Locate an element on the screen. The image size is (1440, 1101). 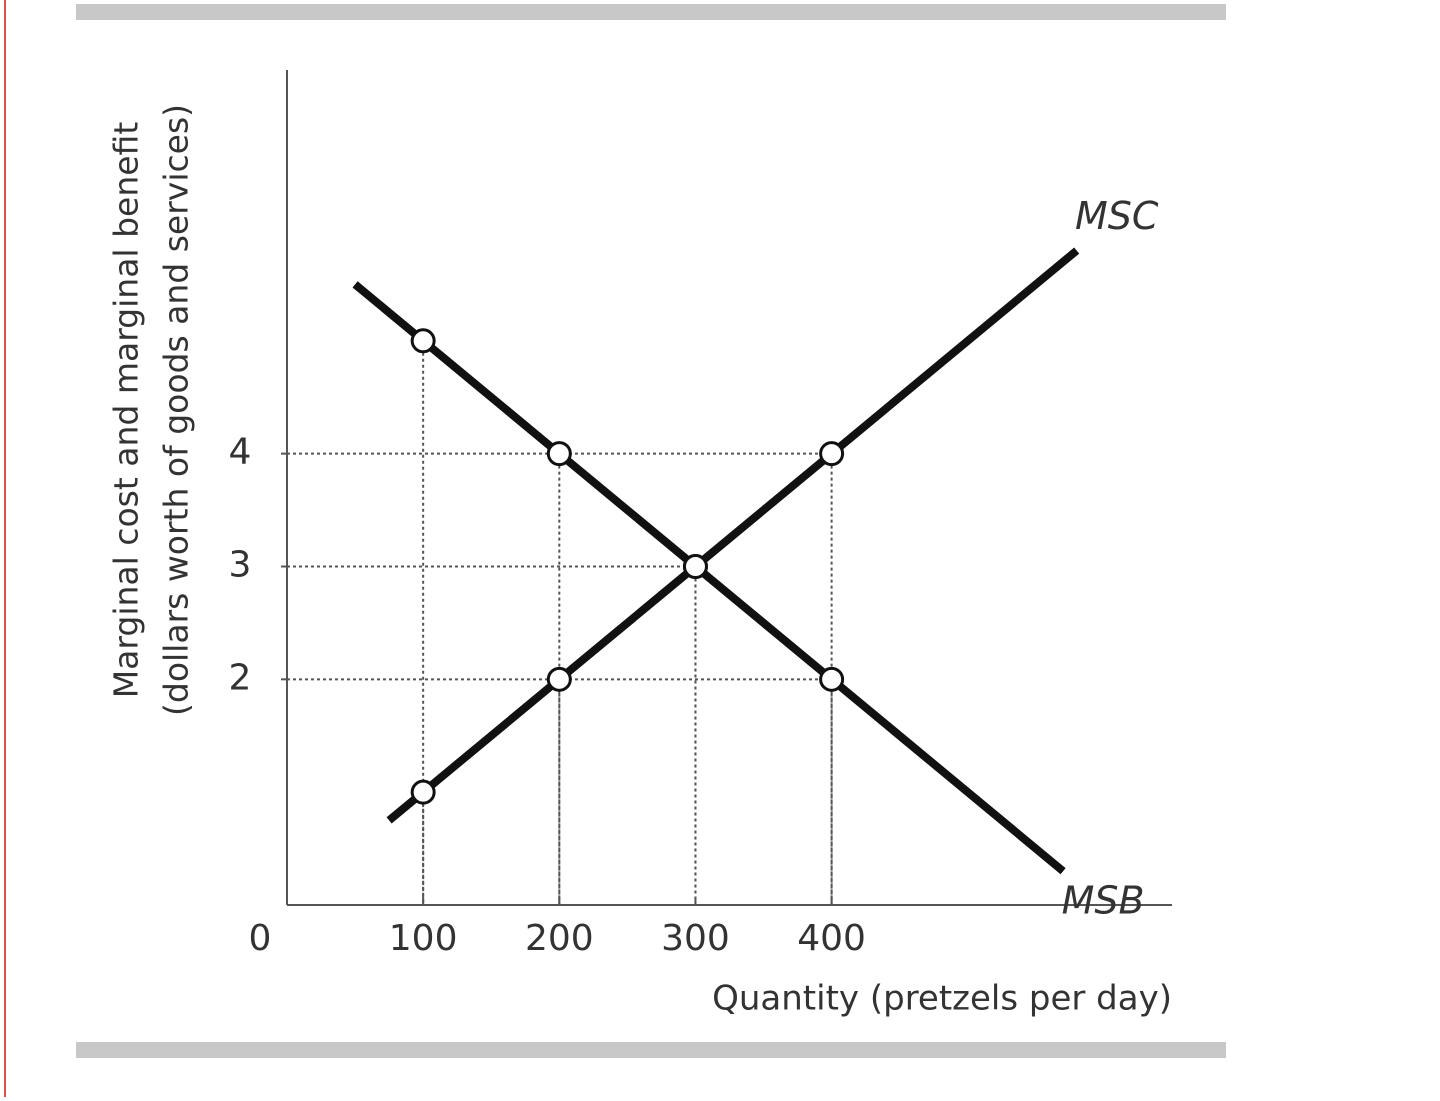
series-label: MSB is located at coordinates (1103, 901).